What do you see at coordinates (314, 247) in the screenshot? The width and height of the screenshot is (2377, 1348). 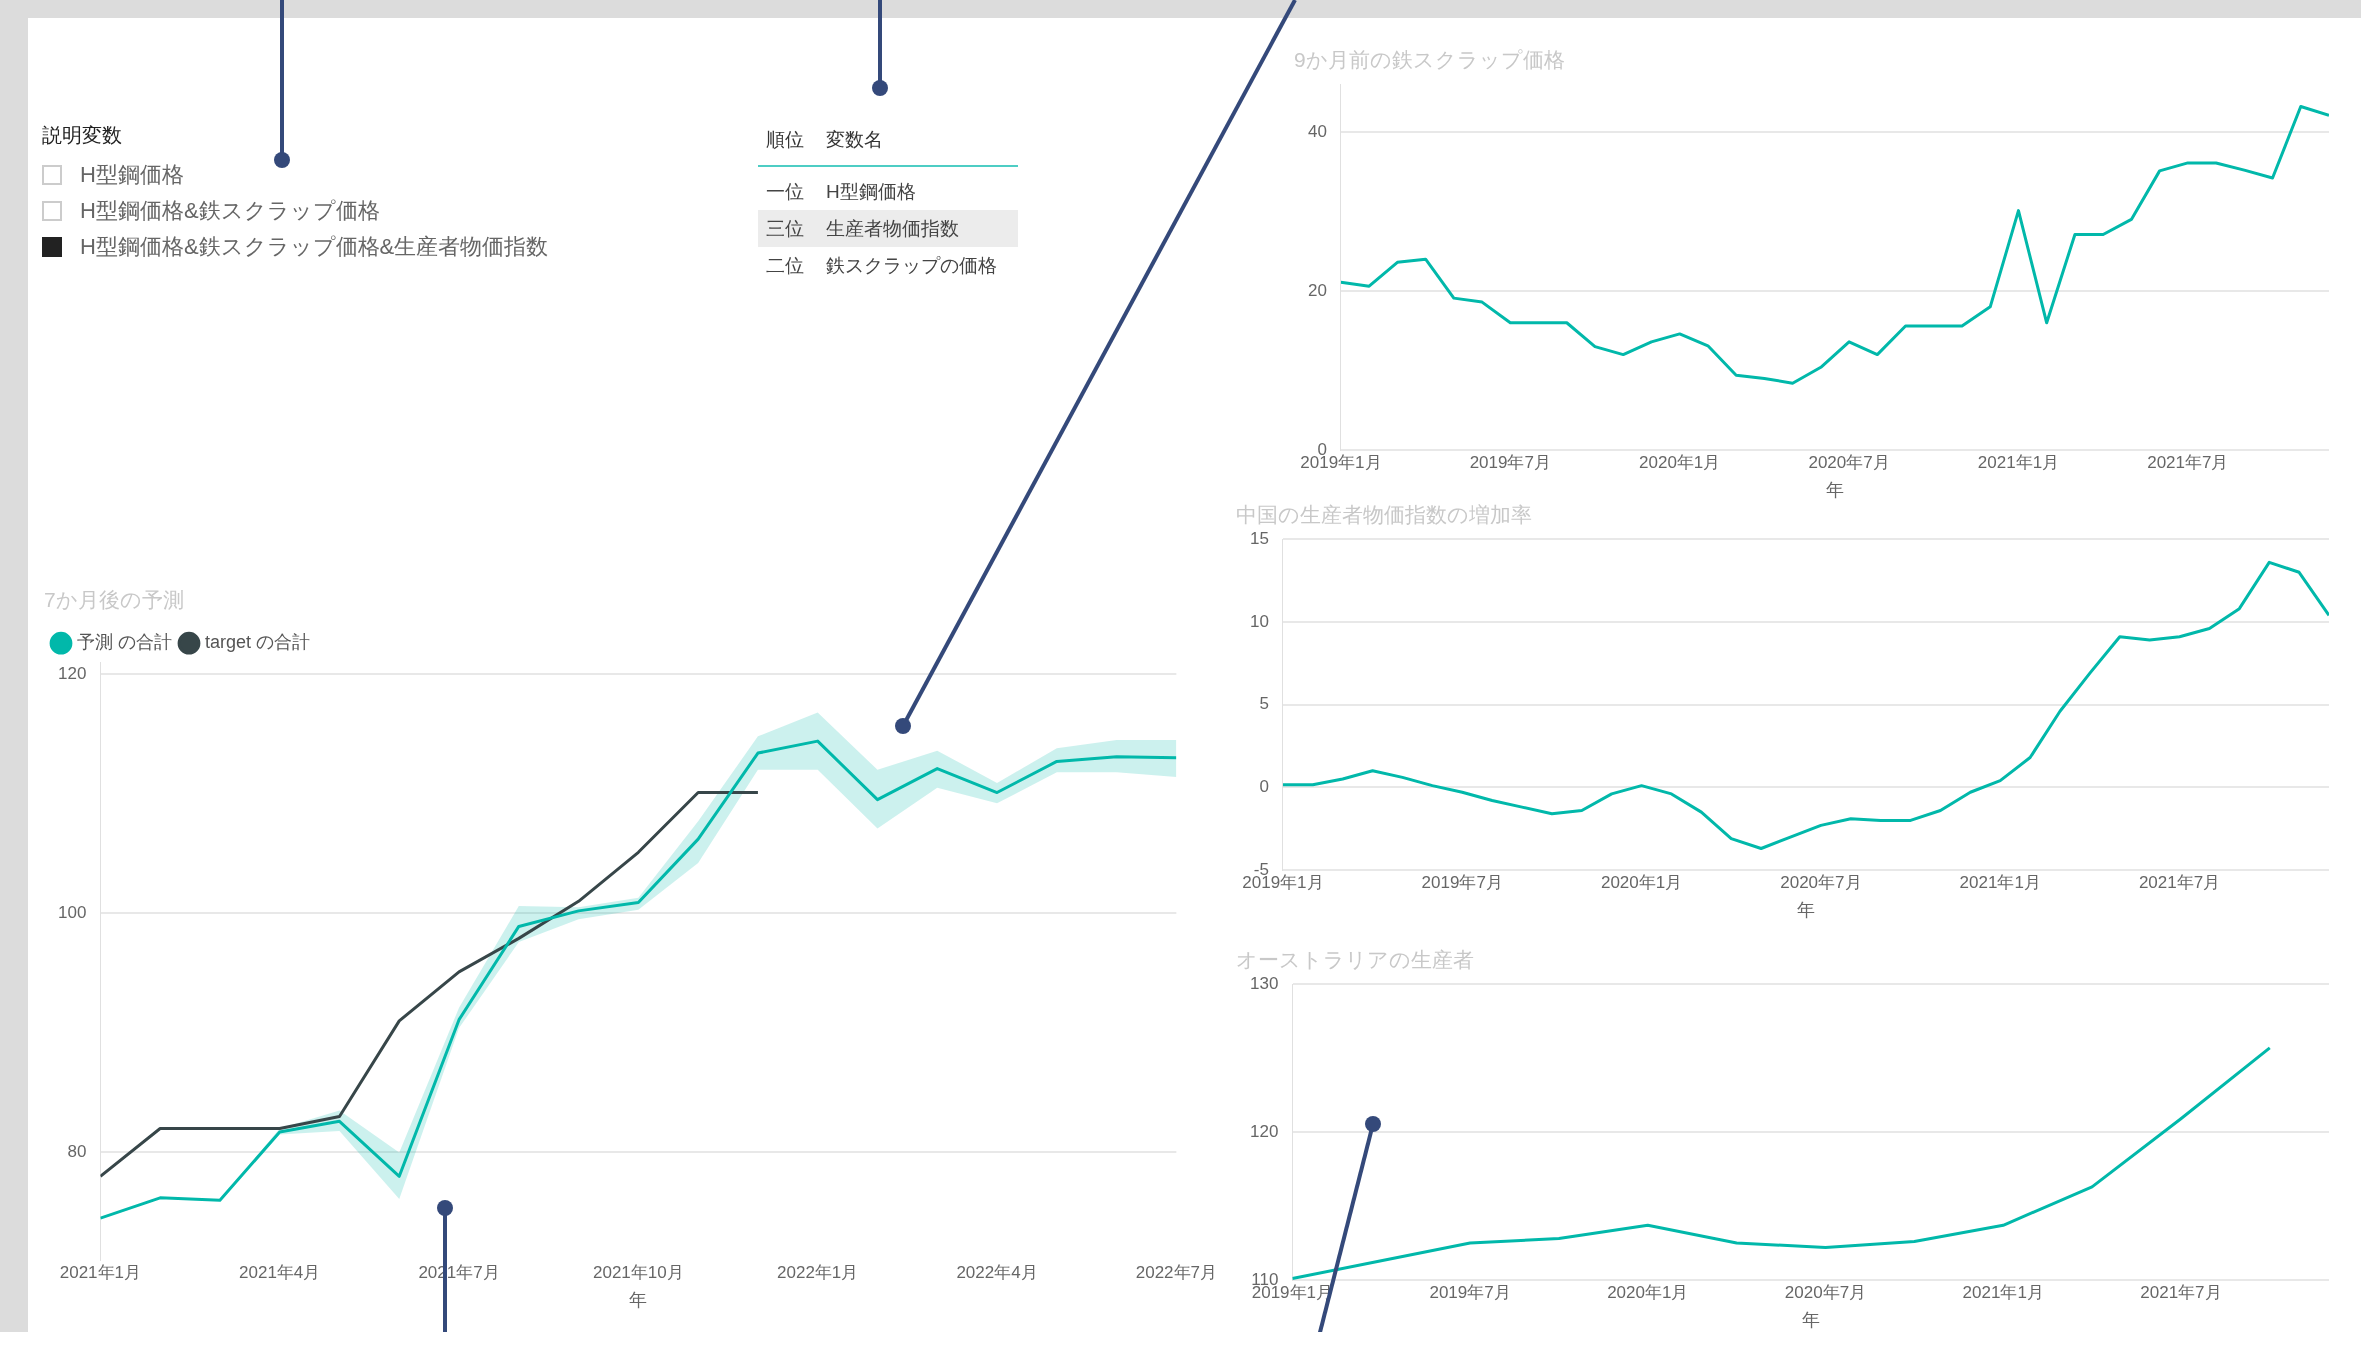 I see `text: H型鋼価格&鉄スクラップ価格&生産者物価指数` at bounding box center [314, 247].